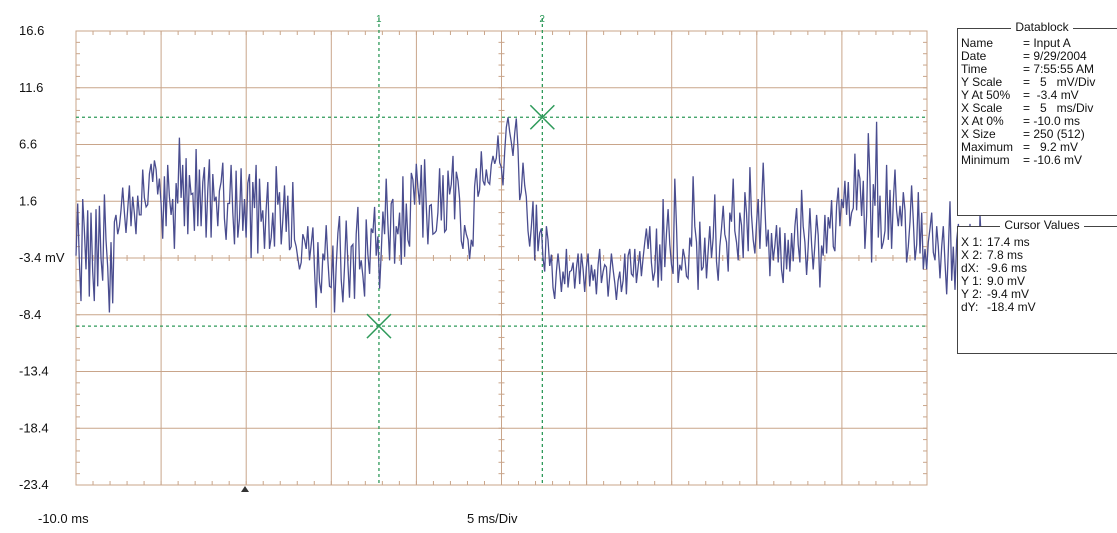  I want to click on panel-row: X Scale = 5 ms/Div, so click(1039, 108).